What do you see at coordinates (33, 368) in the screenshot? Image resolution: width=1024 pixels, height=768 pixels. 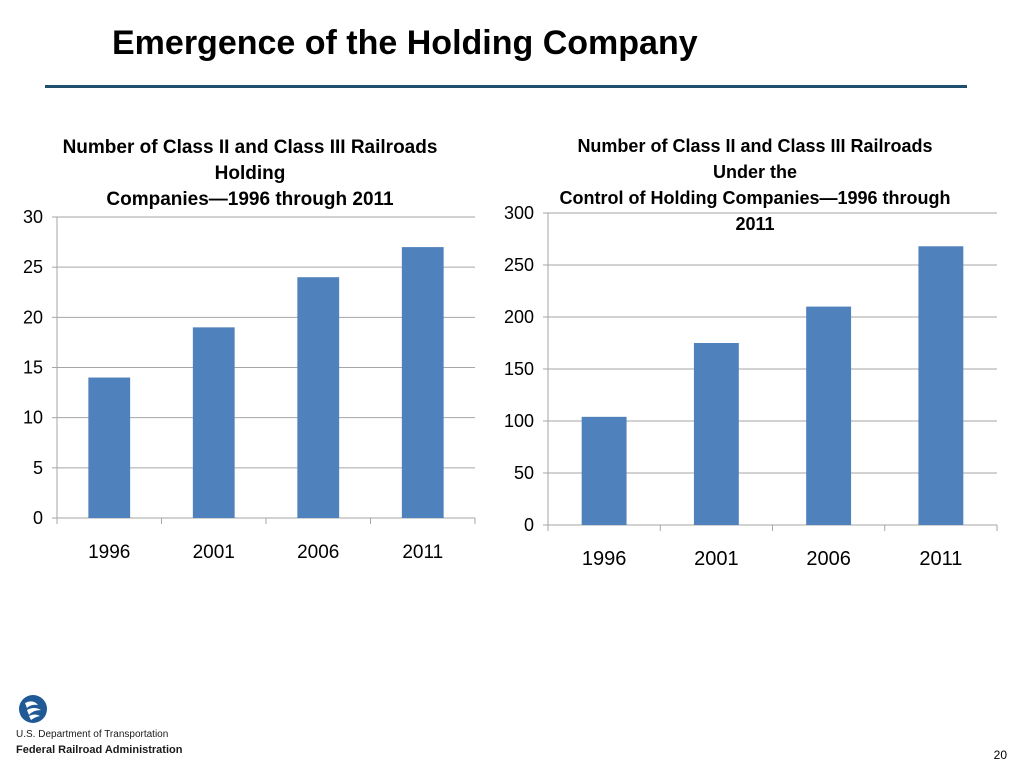 I see `y-tick-label: 15` at bounding box center [33, 368].